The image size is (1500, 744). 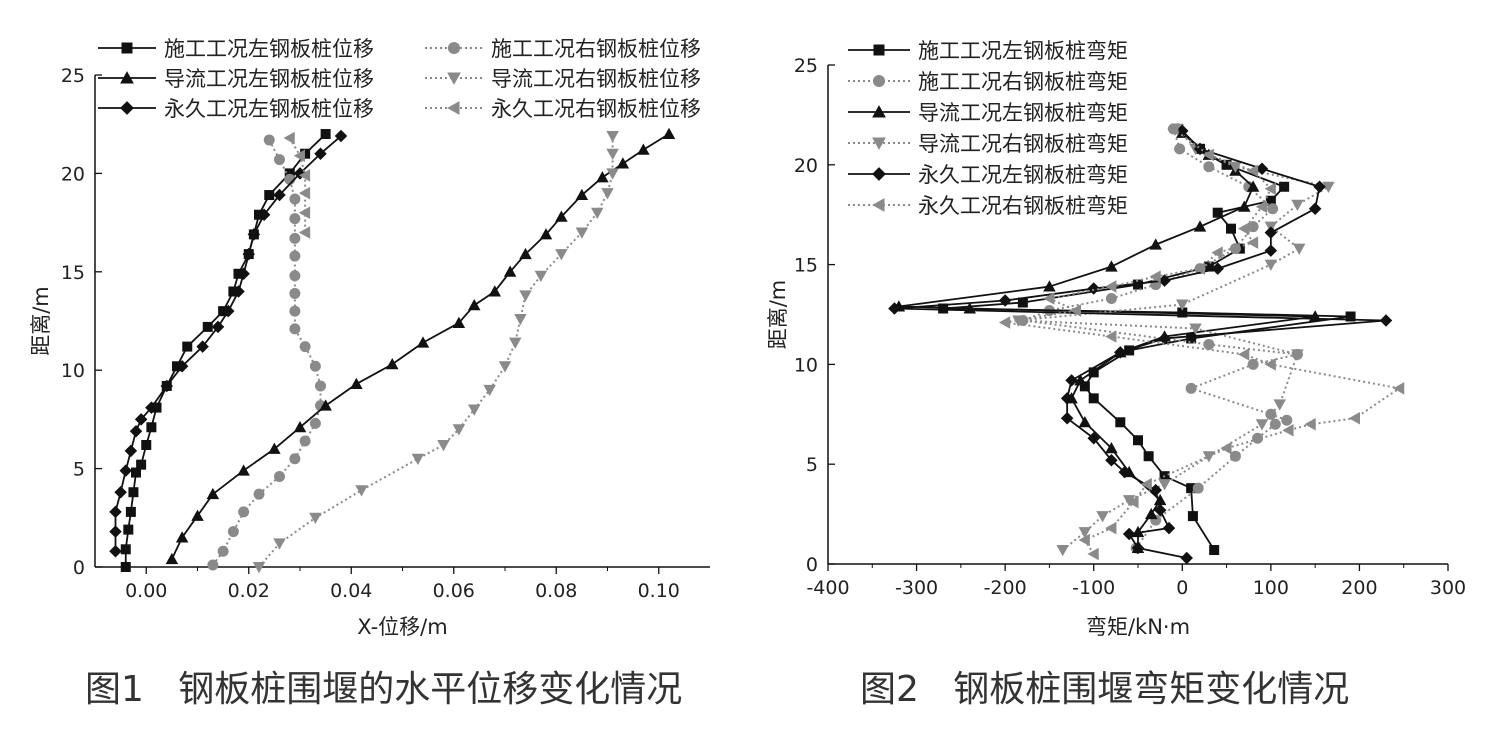 What do you see at coordinates (596, 49) in the screenshot?
I see `legend-label: 施工工况右钢板桩位移` at bounding box center [596, 49].